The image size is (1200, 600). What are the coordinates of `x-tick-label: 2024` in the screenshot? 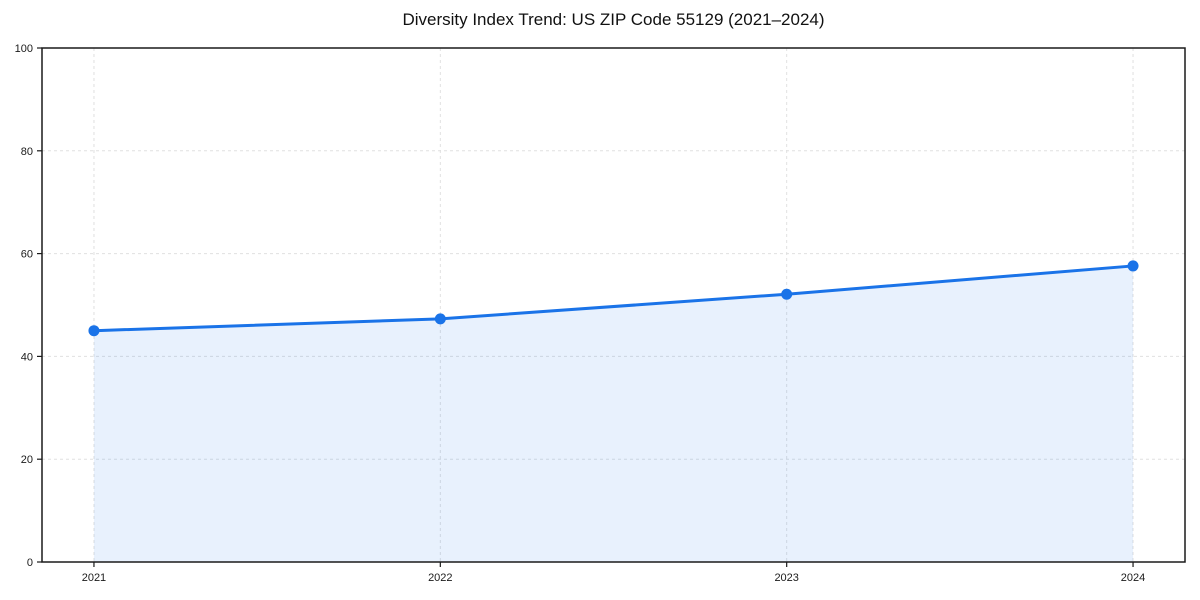 It's located at (1133, 578).